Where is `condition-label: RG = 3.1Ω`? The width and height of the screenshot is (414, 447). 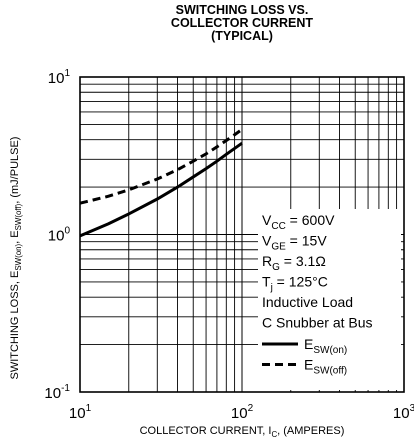 condition-label: RG = 3.1Ω is located at coordinates (294, 263).